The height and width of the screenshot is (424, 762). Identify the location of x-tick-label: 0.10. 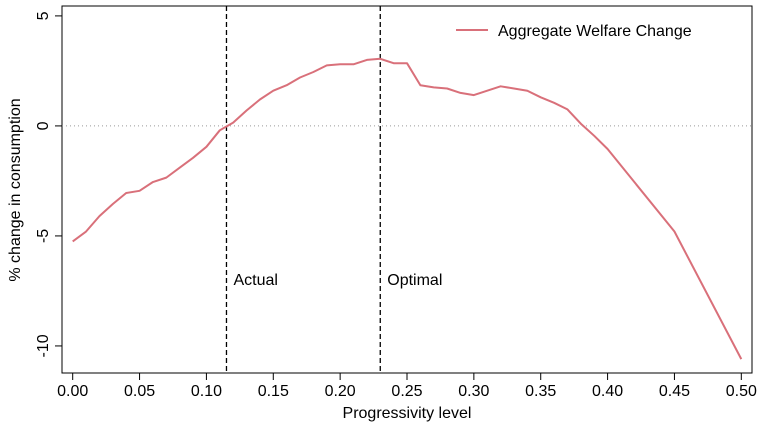
(206, 391).